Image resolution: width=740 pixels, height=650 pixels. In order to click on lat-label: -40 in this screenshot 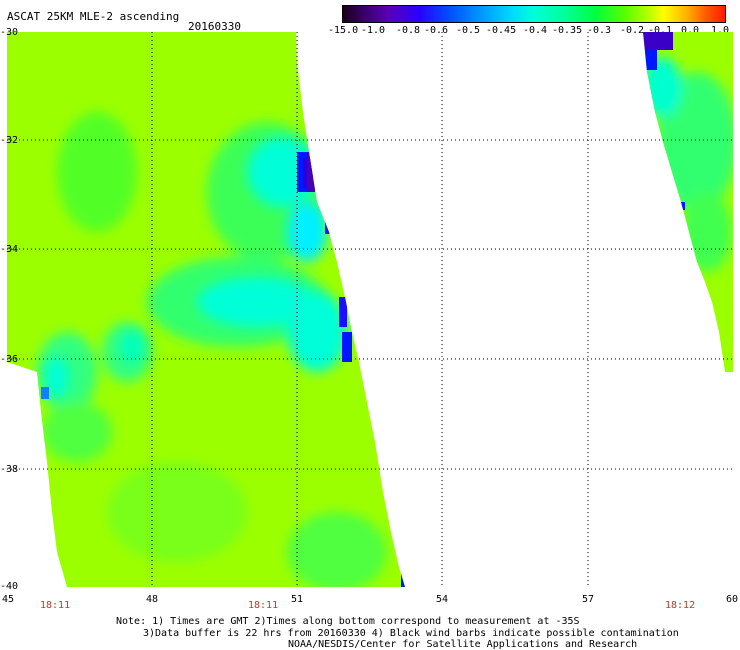, I will do `click(9, 586)`.